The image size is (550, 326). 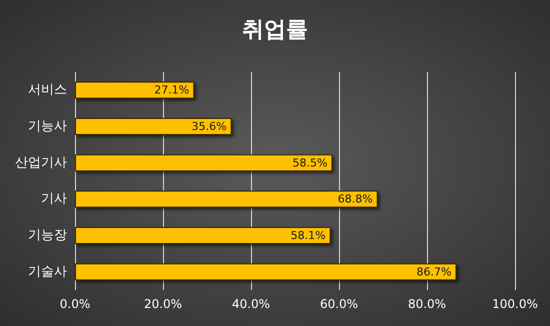 I want to click on x-tick-label: 100.0%, so click(x=515, y=304).